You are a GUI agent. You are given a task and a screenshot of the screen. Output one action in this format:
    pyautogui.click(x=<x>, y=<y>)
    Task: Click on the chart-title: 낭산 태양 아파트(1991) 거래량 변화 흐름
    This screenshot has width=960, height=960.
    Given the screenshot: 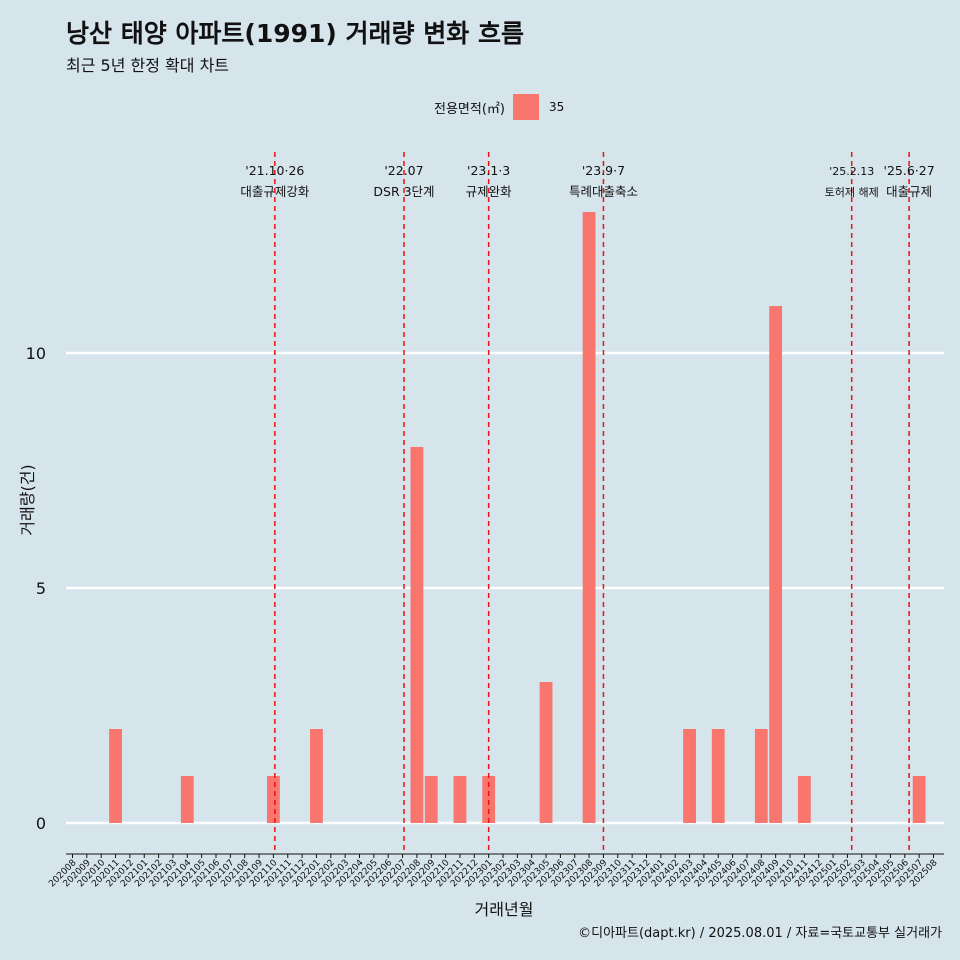 What is the action you would take?
    pyautogui.click(x=295, y=33)
    